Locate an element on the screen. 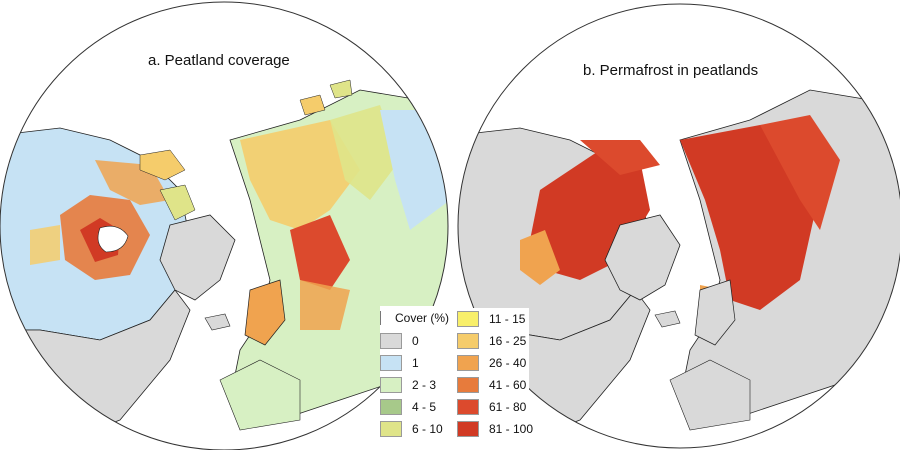 The width and height of the screenshot is (900, 450). legend-label: 11 - 15 is located at coordinates (507, 319).